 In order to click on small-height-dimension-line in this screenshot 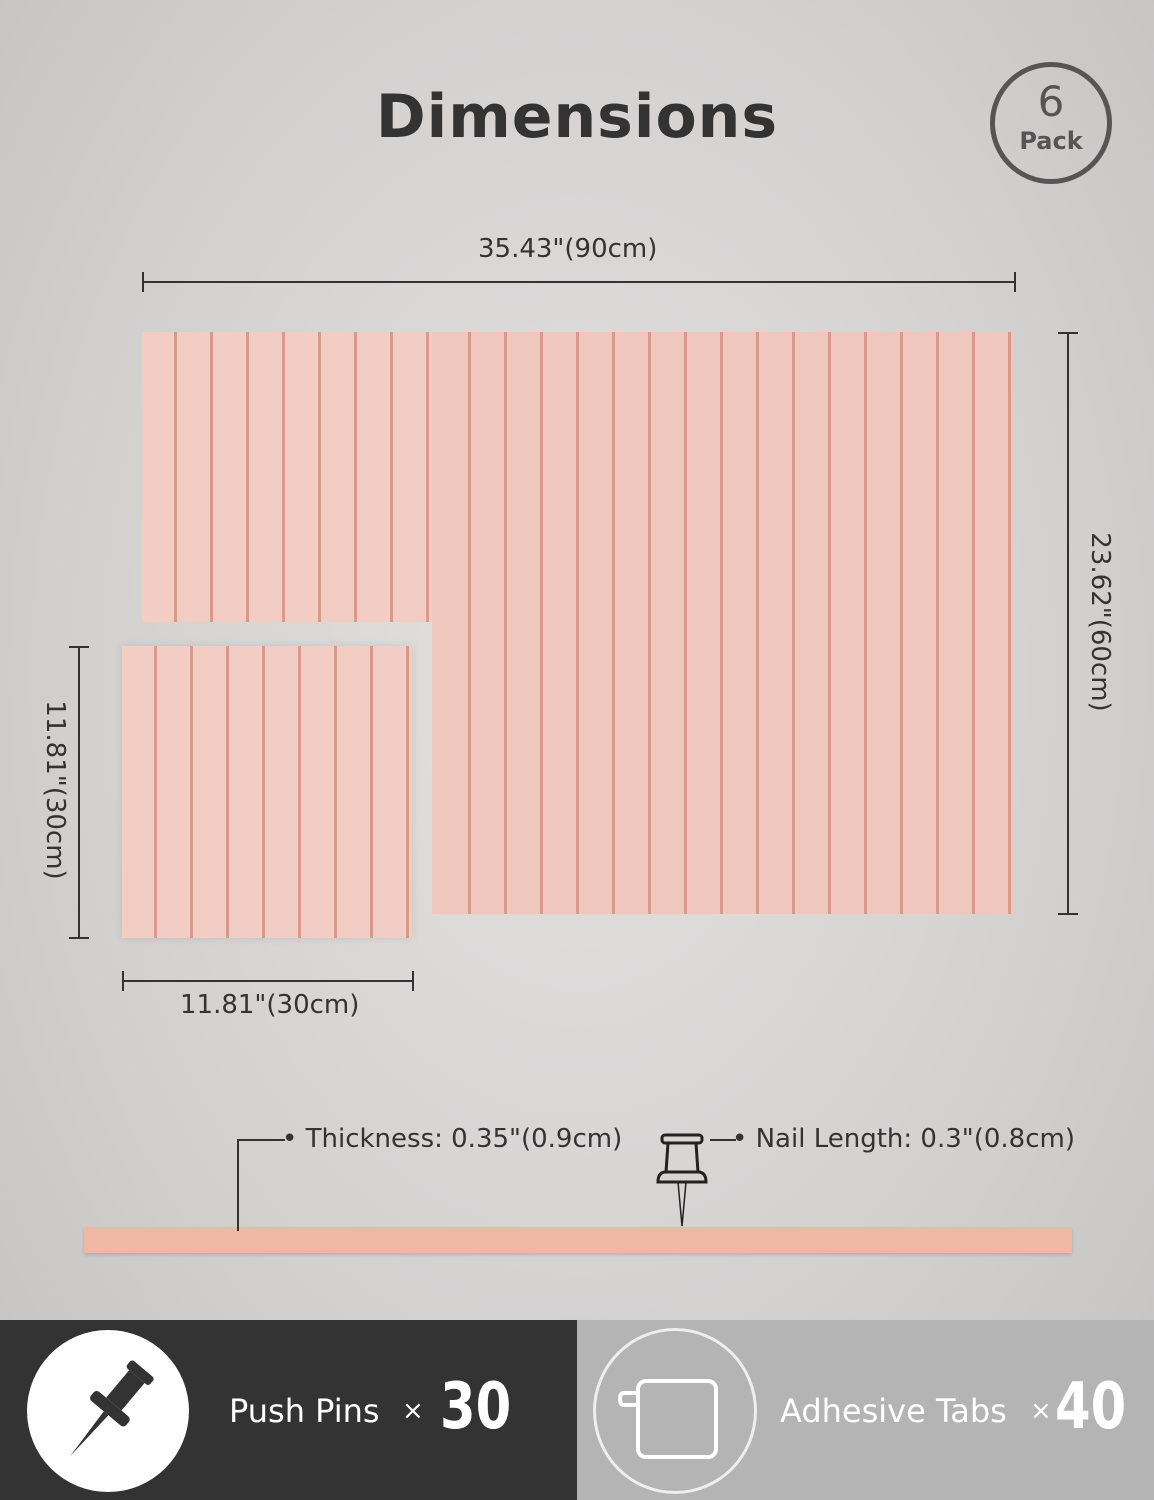, I will do `click(79, 792)`.